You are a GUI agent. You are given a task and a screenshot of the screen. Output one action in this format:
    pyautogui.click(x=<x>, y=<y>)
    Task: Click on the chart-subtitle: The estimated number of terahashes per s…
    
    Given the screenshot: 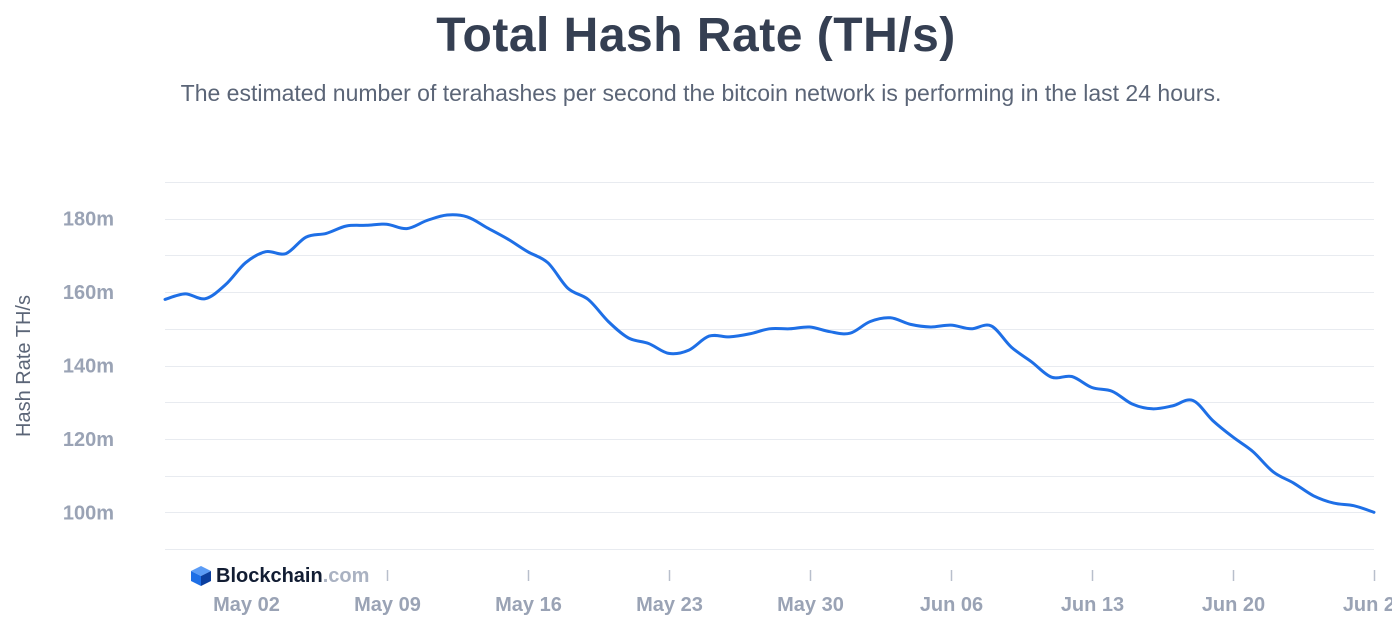 What is the action you would take?
    pyautogui.click(x=701, y=93)
    